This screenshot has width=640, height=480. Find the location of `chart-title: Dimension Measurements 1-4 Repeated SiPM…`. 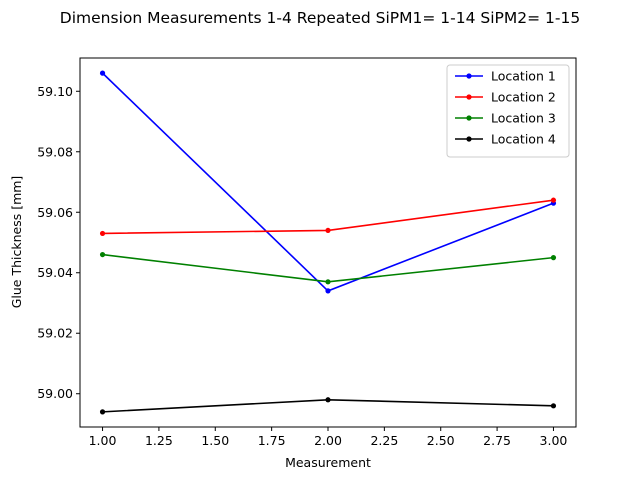

chart-title: Dimension Measurements 1-4 Repeated SiPM… is located at coordinates (320, 18).